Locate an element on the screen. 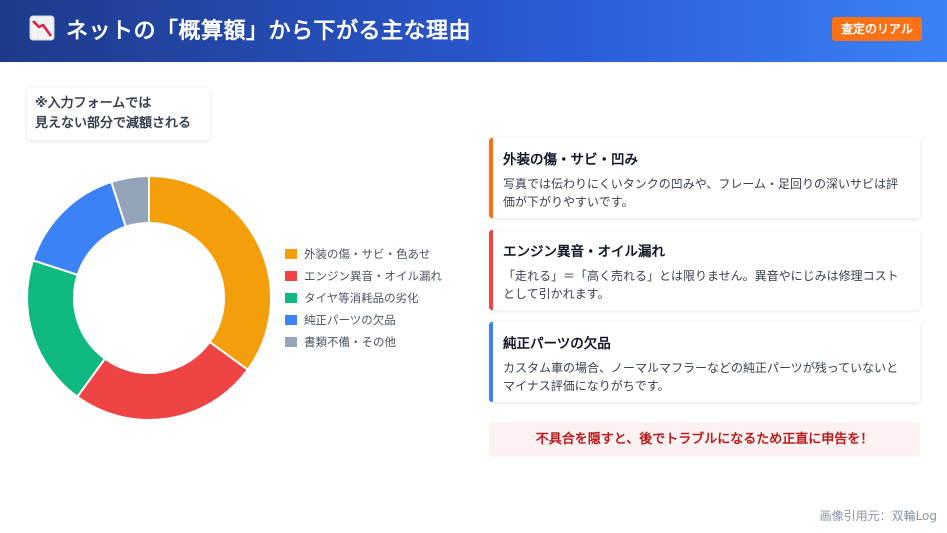  page-title: ネットの「概算額」から下がる主な理由 is located at coordinates (269, 31).